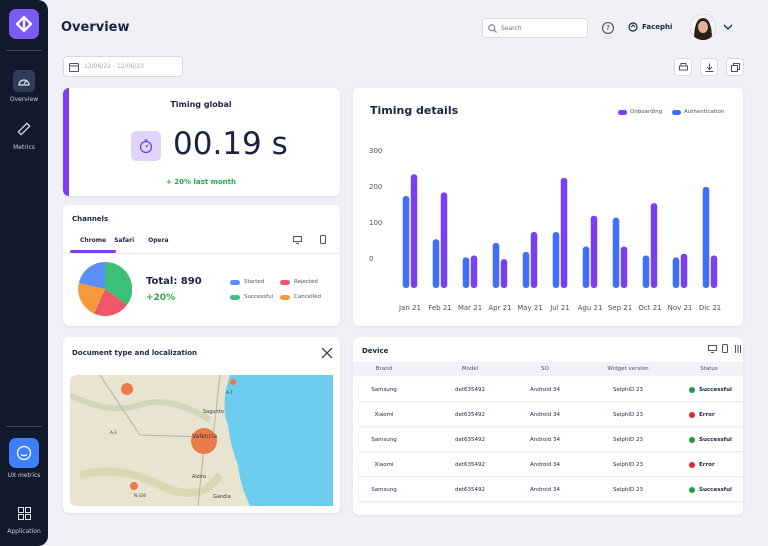 The height and width of the screenshot is (546, 768). What do you see at coordinates (158, 240) in the screenshot?
I see `tab-opera: Opera` at bounding box center [158, 240].